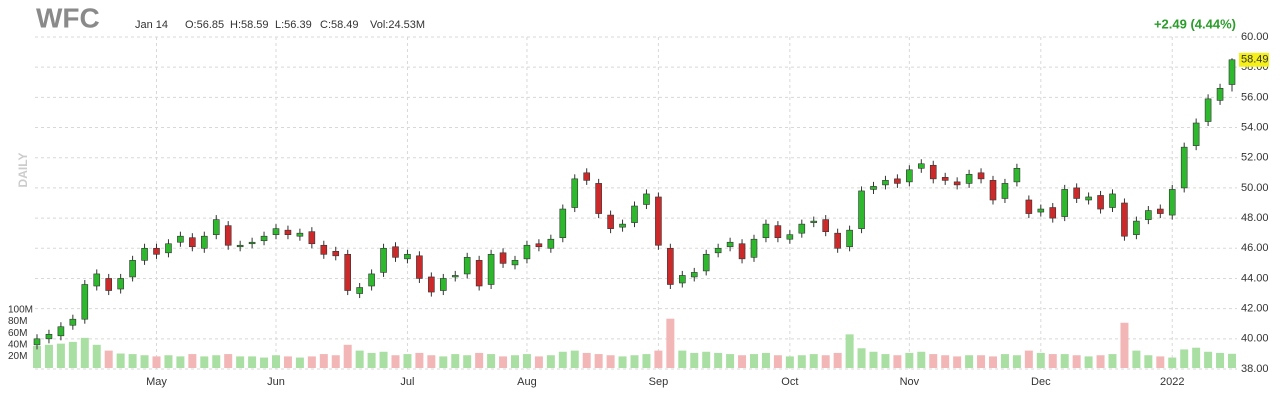 The width and height of the screenshot is (1280, 400). What do you see at coordinates (23, 170) in the screenshot?
I see `period: DAILY` at bounding box center [23, 170].